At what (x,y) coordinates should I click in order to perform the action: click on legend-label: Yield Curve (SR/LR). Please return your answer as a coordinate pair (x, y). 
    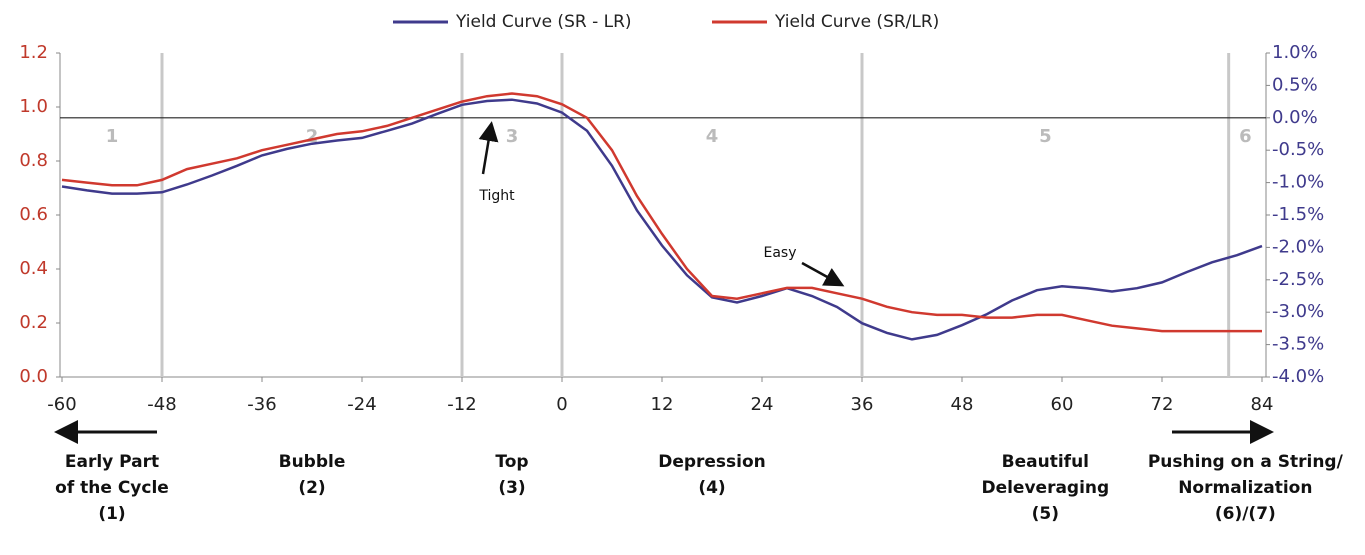
    Looking at the image, I should click on (856, 22).